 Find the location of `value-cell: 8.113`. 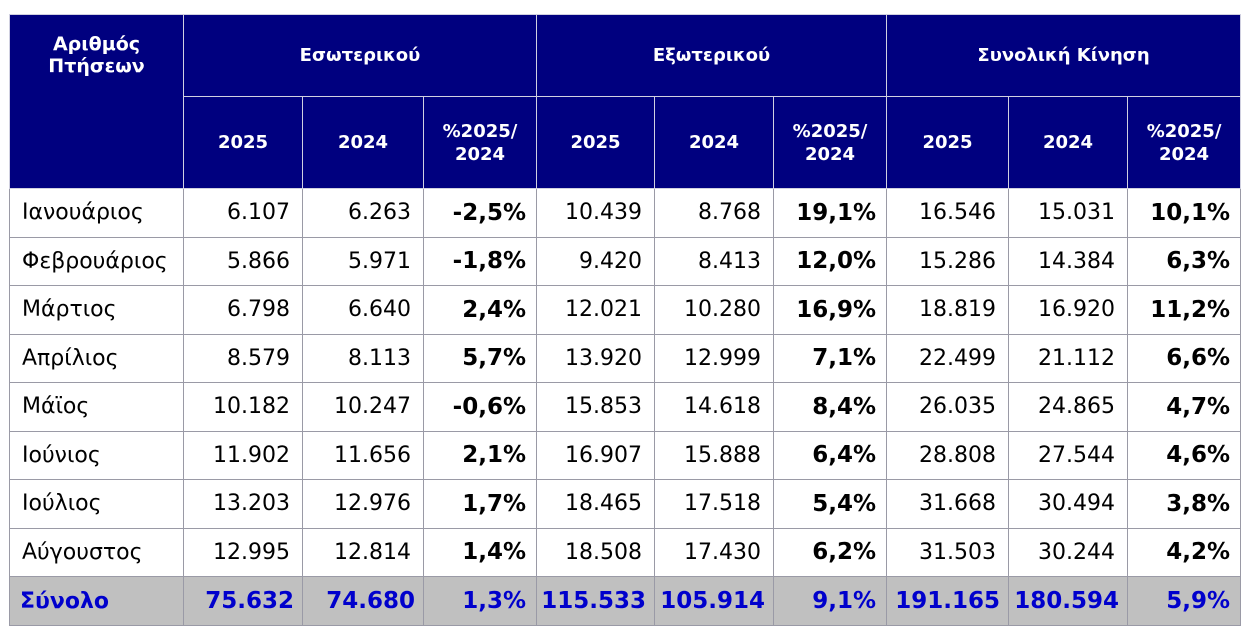

value-cell: 8.113 is located at coordinates (363, 358).